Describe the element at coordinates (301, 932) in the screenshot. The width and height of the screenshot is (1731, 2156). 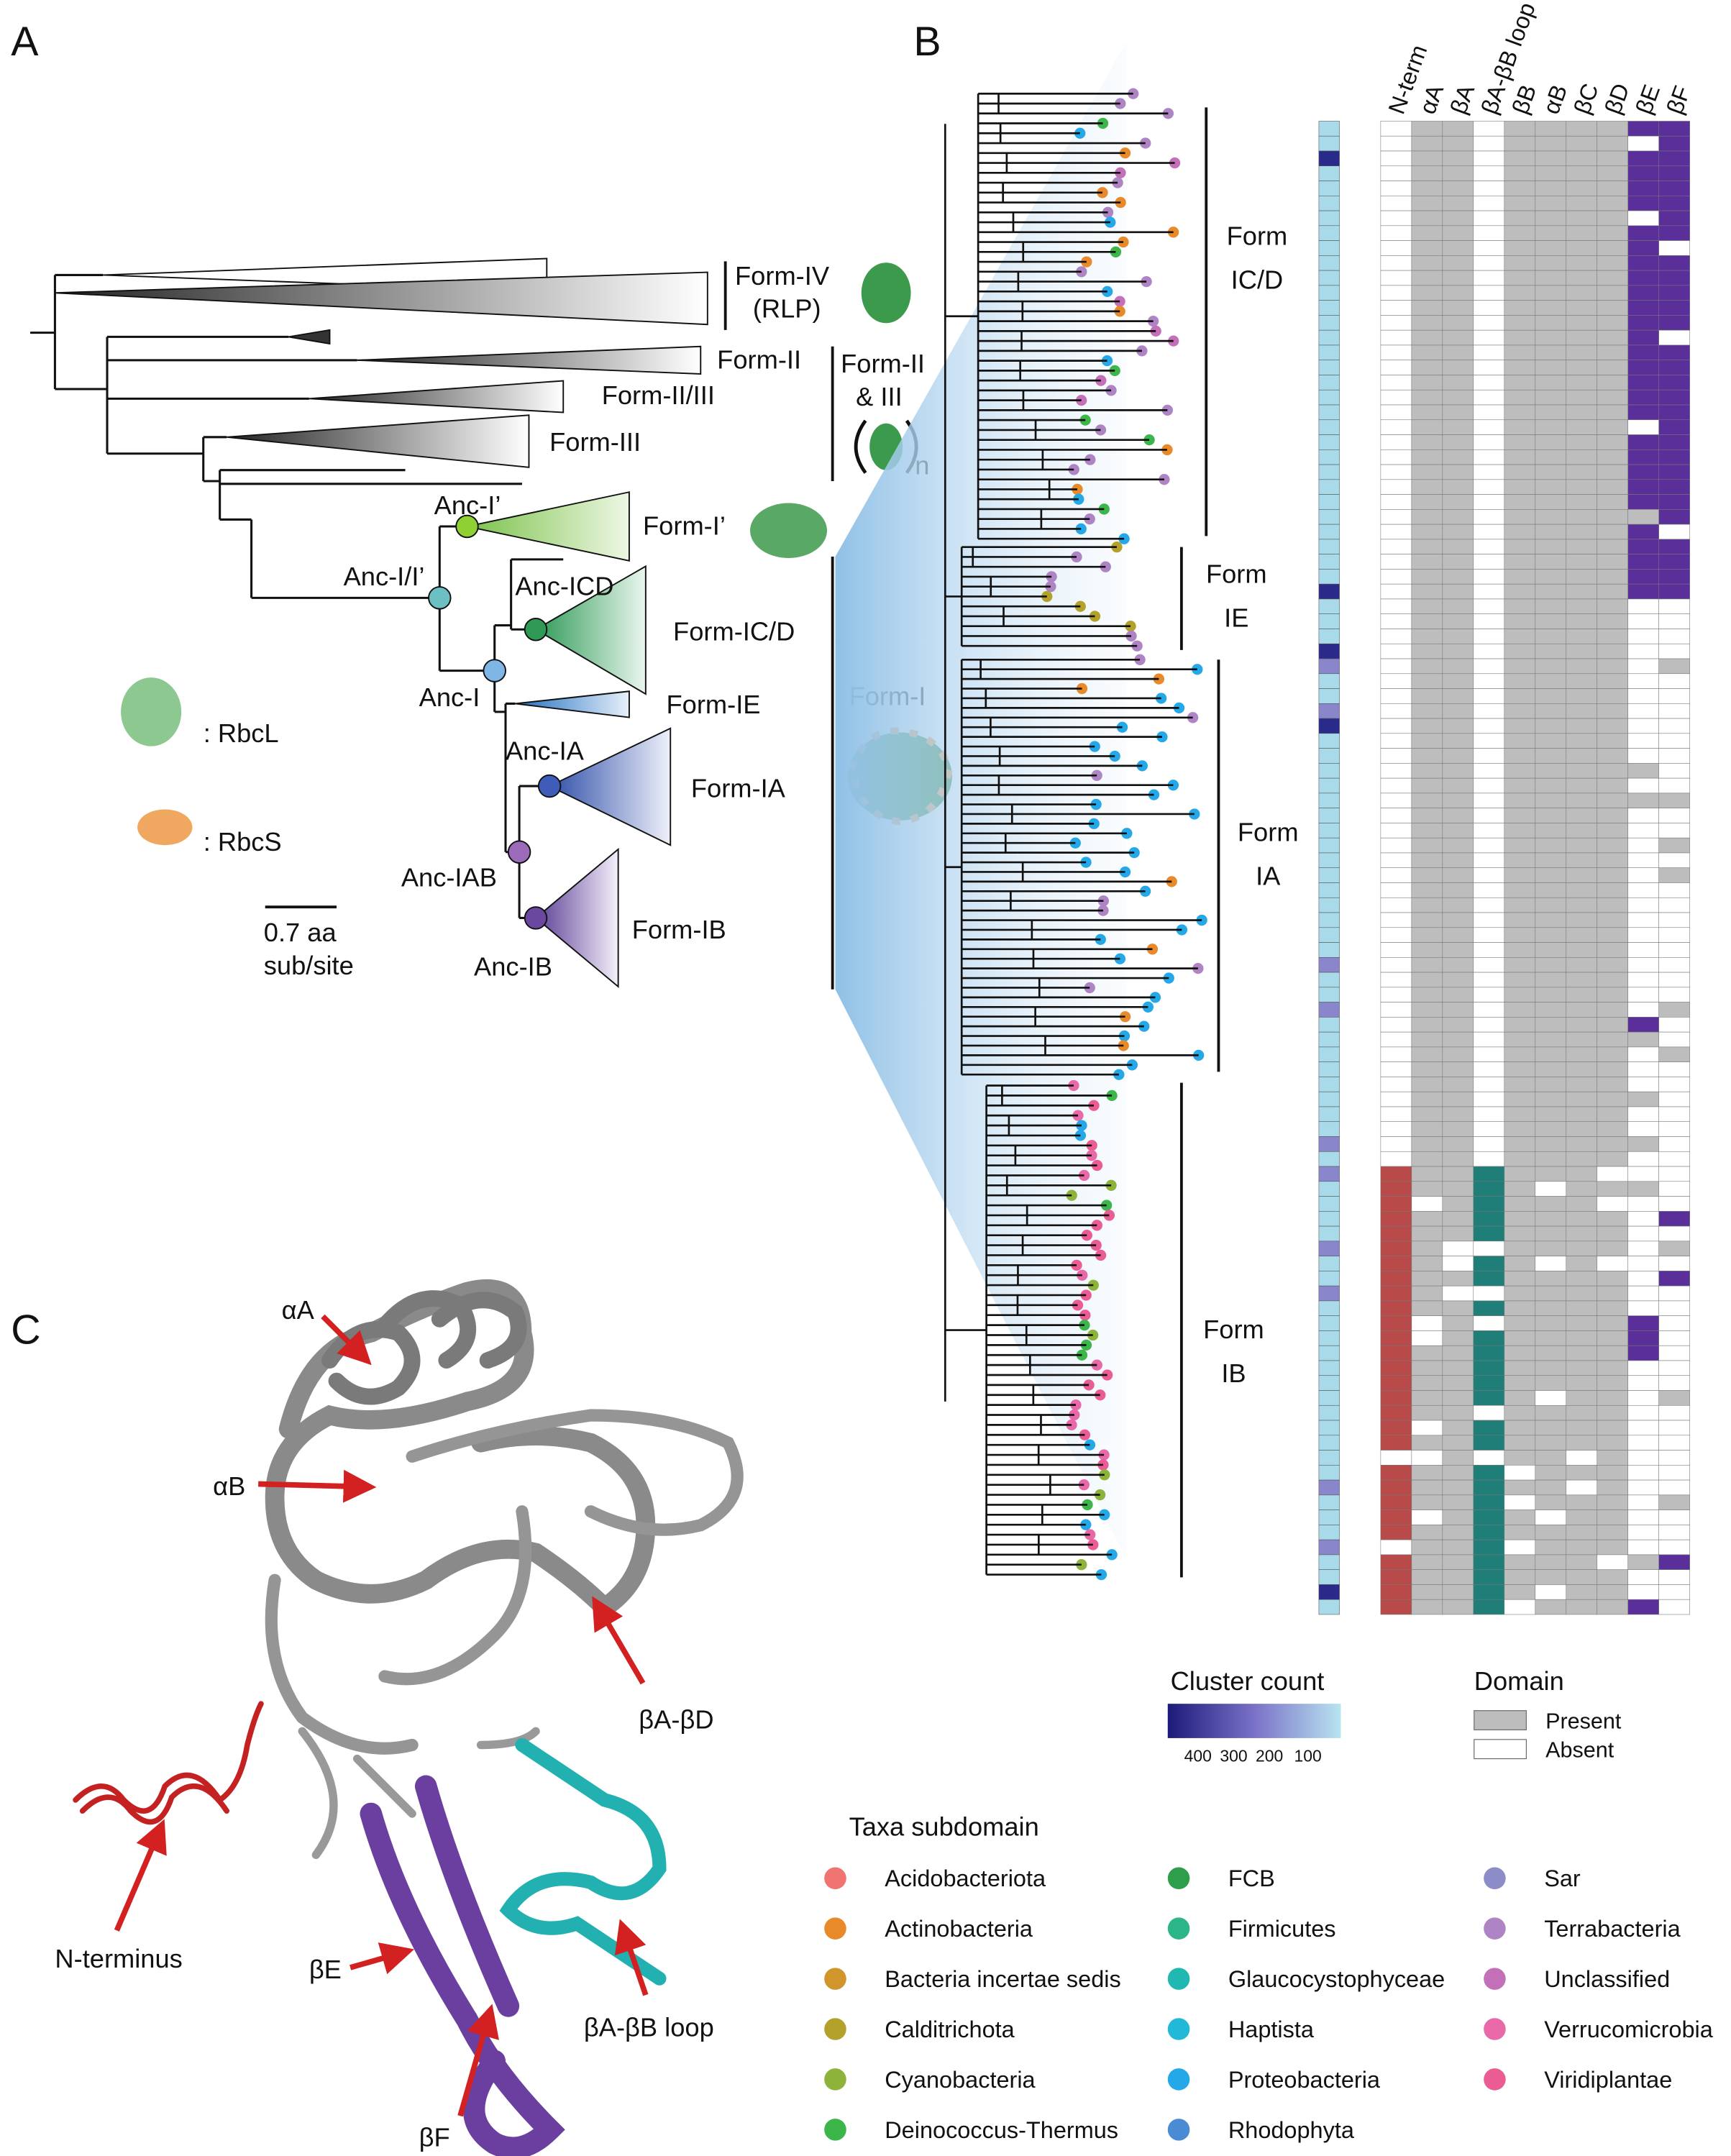
I see `scale-label: 0.7 aa` at that location.